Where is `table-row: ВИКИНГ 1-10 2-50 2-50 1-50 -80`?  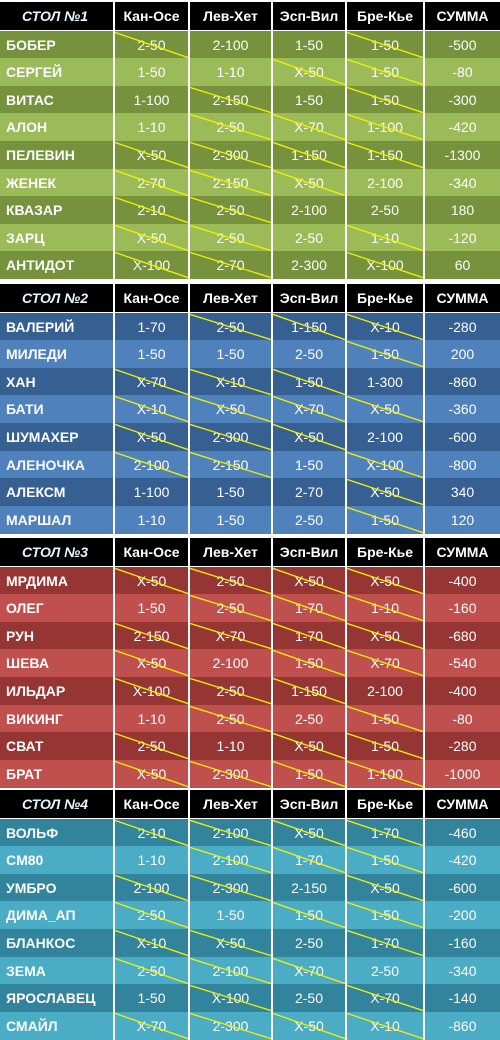 table-row: ВИКИНГ 1-10 2-50 2-50 1-50 -80 is located at coordinates (250, 719).